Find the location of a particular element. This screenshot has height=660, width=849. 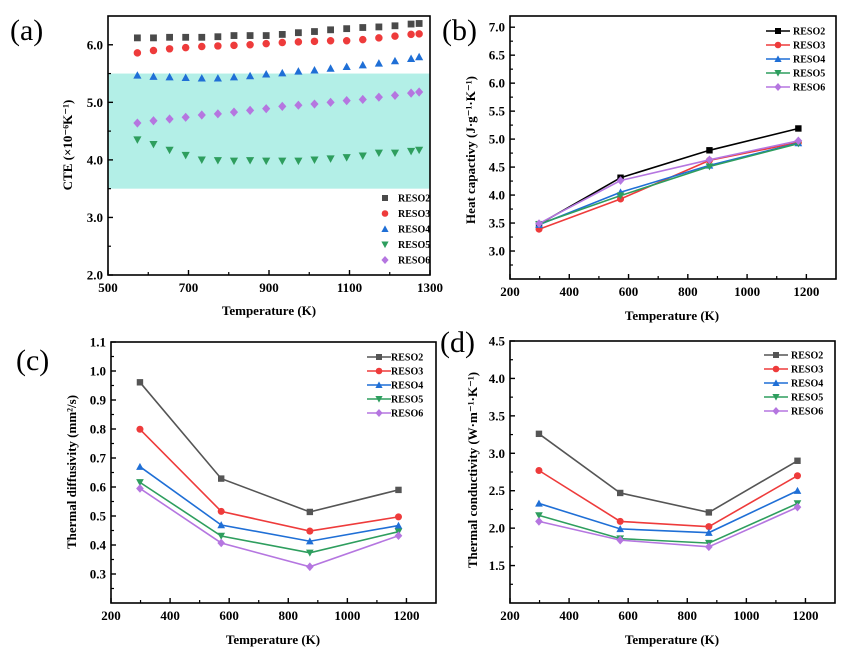

panel-label-b: (b) is located at coordinates (459, 30).